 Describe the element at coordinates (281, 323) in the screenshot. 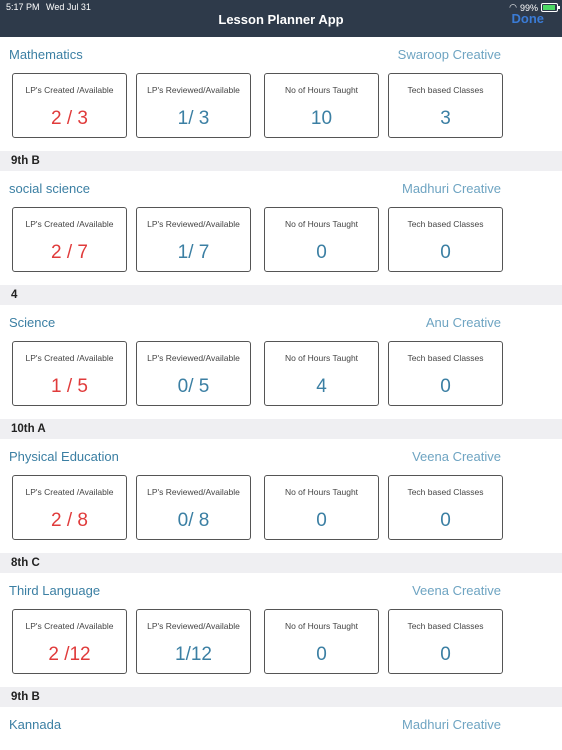

I see `subject-row: Science Anu Creative` at that location.